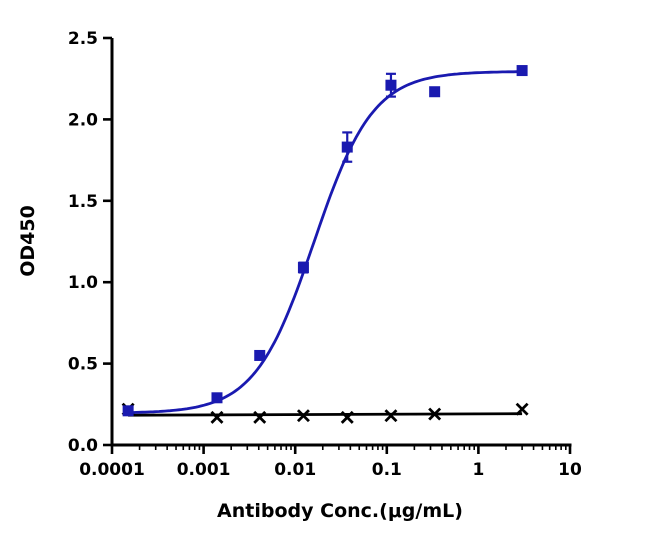 The height and width of the screenshot is (546, 650). What do you see at coordinates (330, 470) in the screenshot?
I see `x-tick-labels: 0.0001 0.001 0.01 0.1 1 10` at bounding box center [330, 470].